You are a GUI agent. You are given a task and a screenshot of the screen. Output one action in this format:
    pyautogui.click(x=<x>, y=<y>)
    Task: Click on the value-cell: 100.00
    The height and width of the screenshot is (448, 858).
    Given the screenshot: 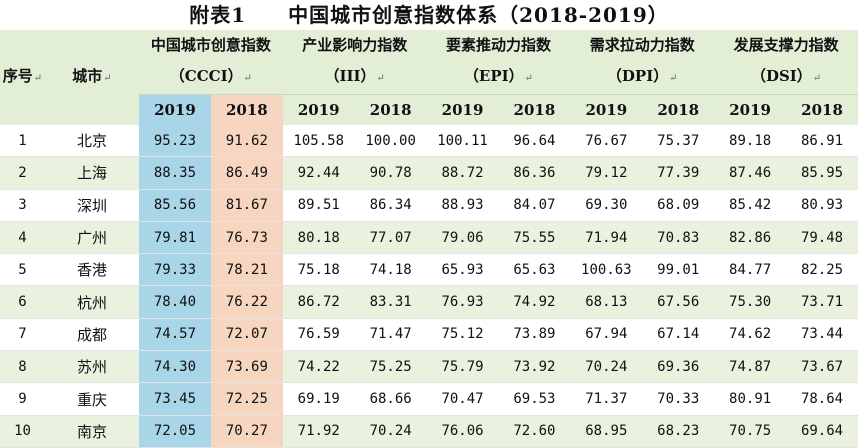 What is the action you would take?
    pyautogui.click(x=390, y=141)
    